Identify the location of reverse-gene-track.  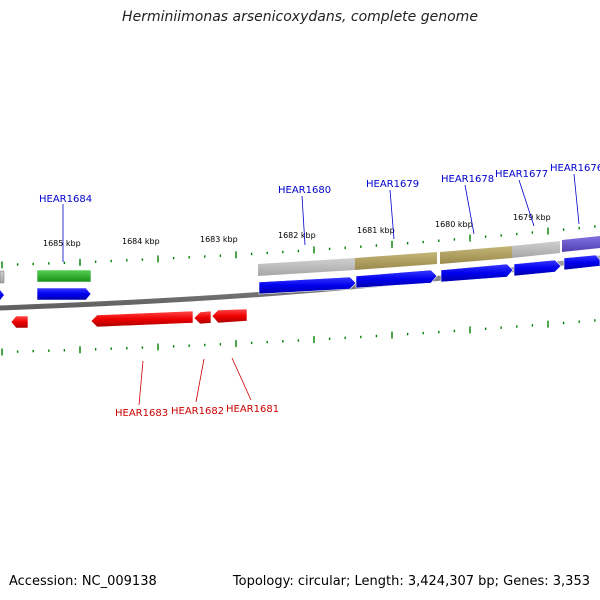
(129, 318).